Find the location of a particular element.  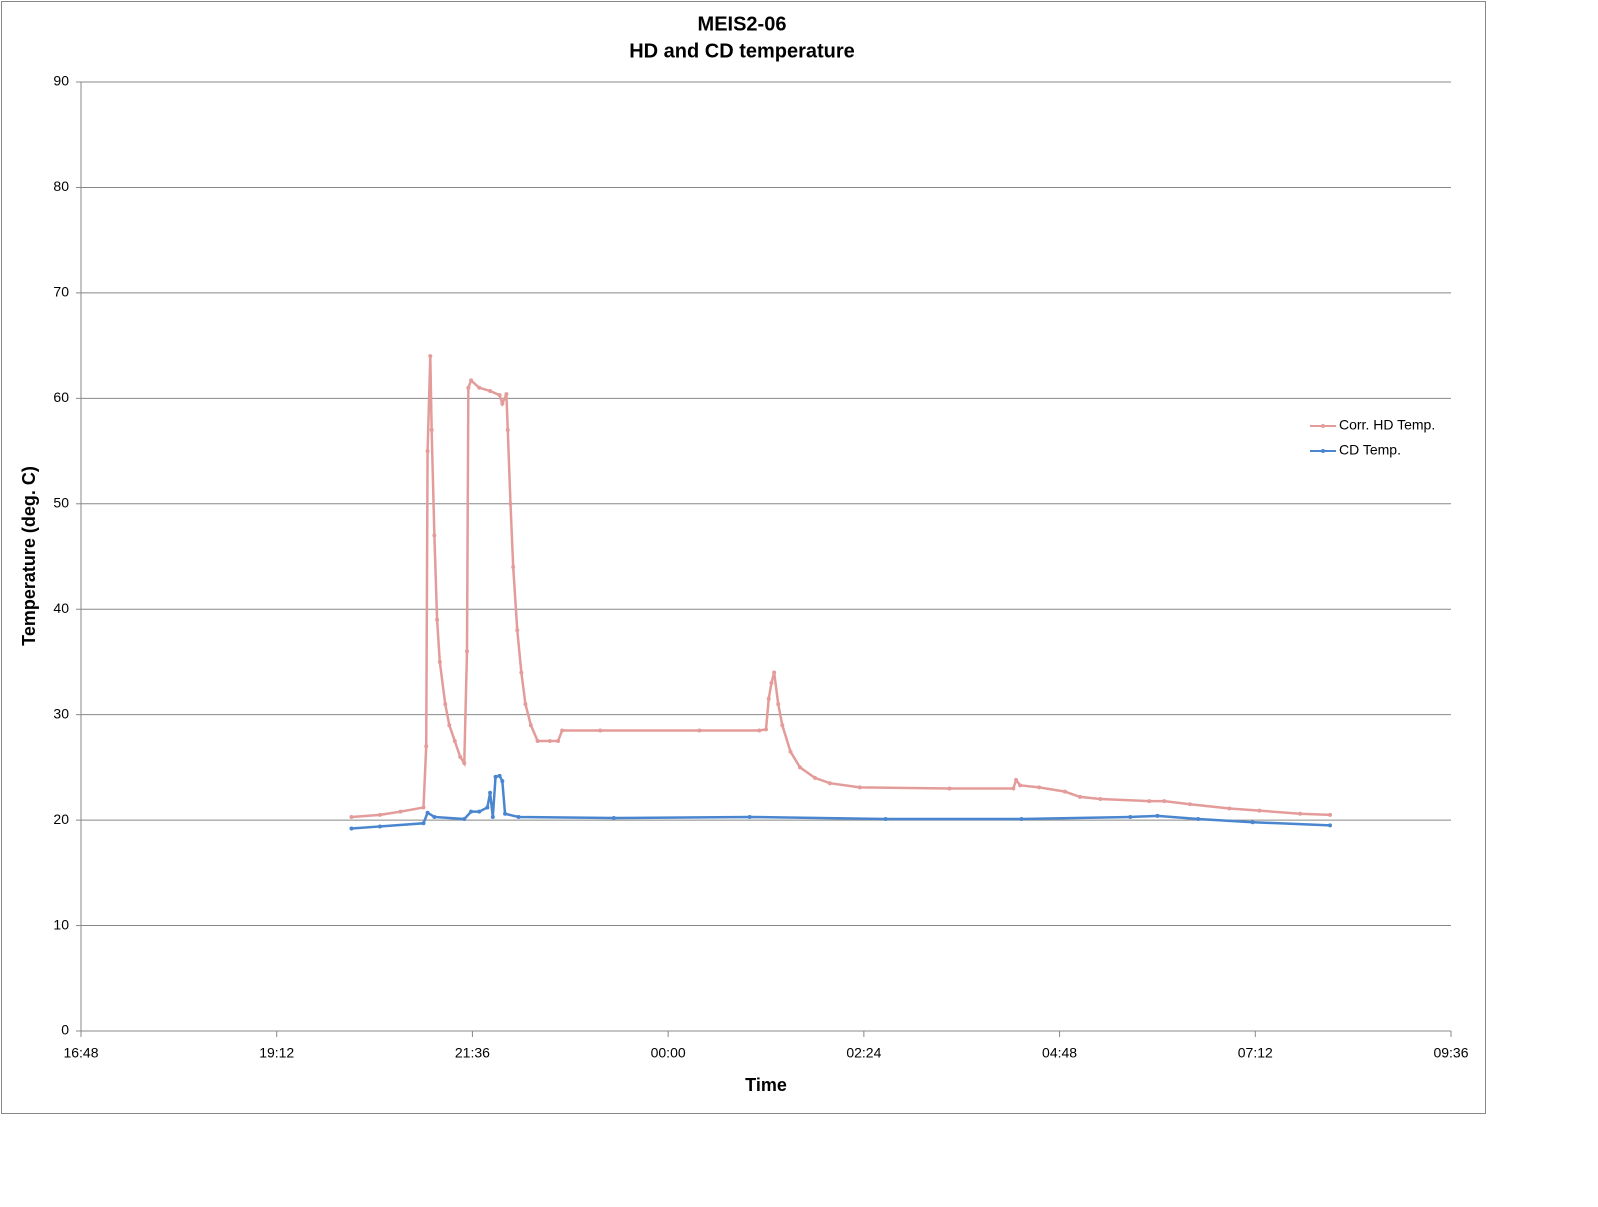

legend-label: Corr. HD Temp. is located at coordinates (1387, 425).